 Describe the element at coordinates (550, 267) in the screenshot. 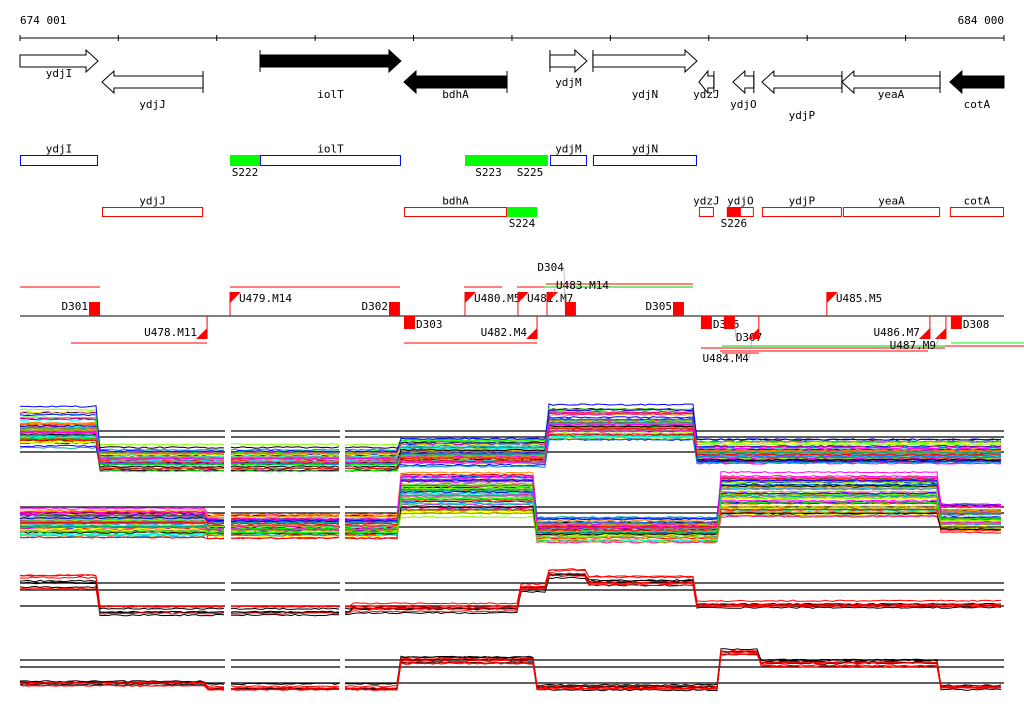

I see `signal-label: D304` at that location.